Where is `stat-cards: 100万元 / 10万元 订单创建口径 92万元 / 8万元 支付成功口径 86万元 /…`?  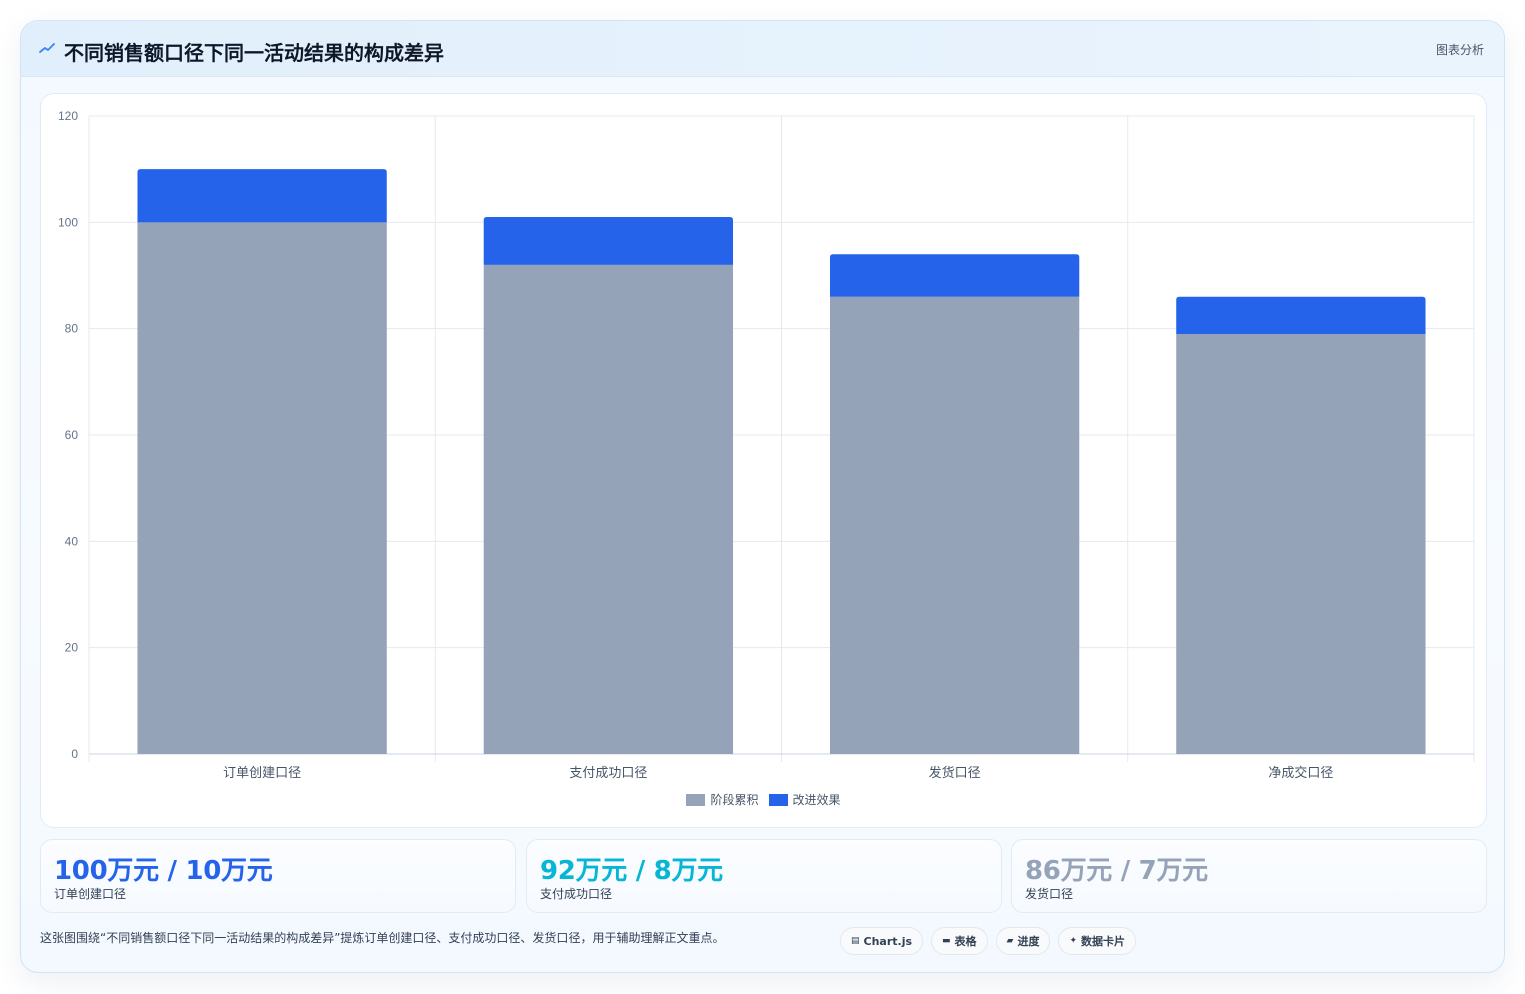 stat-cards: 100万元 / 10万元 订单创建口径 92万元 / 8万元 支付成功口径 86万元 /… is located at coordinates (763, 876).